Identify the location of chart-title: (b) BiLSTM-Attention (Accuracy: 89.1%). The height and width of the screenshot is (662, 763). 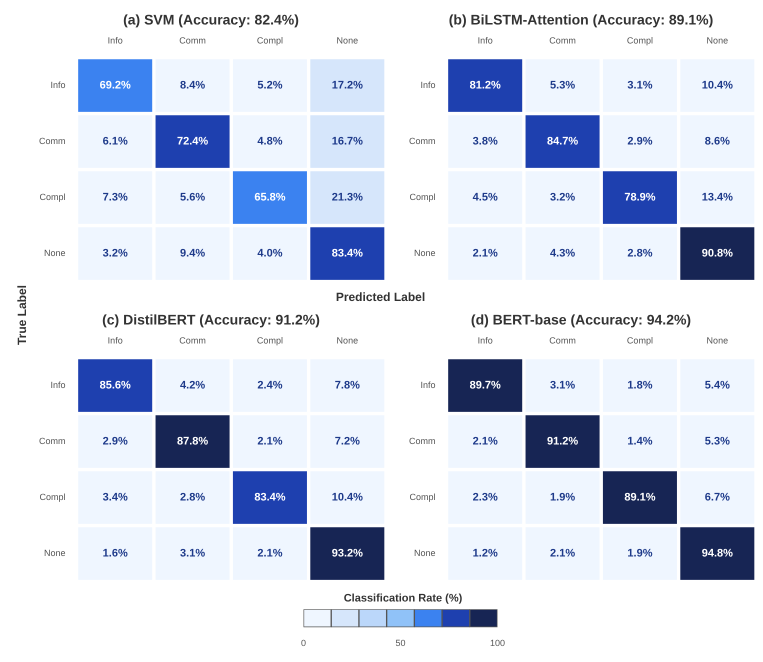
(581, 19).